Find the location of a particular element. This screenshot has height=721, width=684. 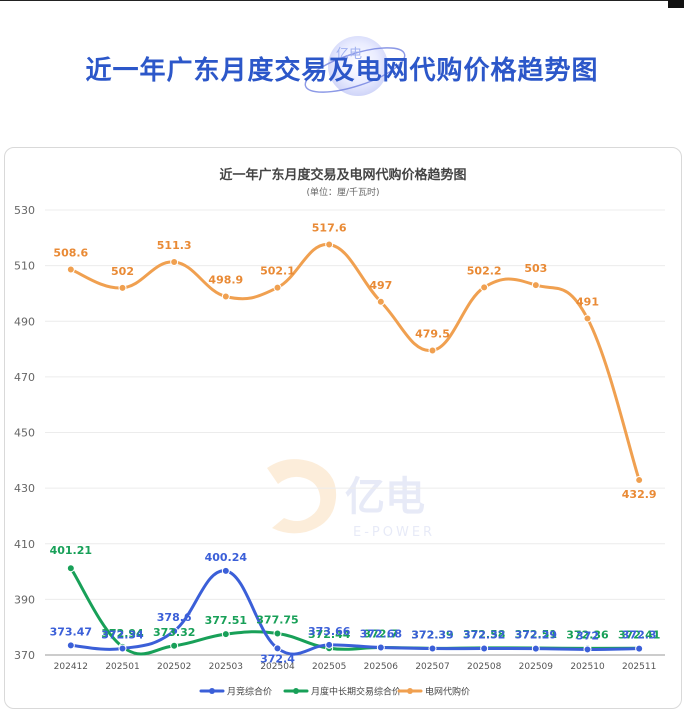

data-label: 372.7 is located at coordinates (380, 633).